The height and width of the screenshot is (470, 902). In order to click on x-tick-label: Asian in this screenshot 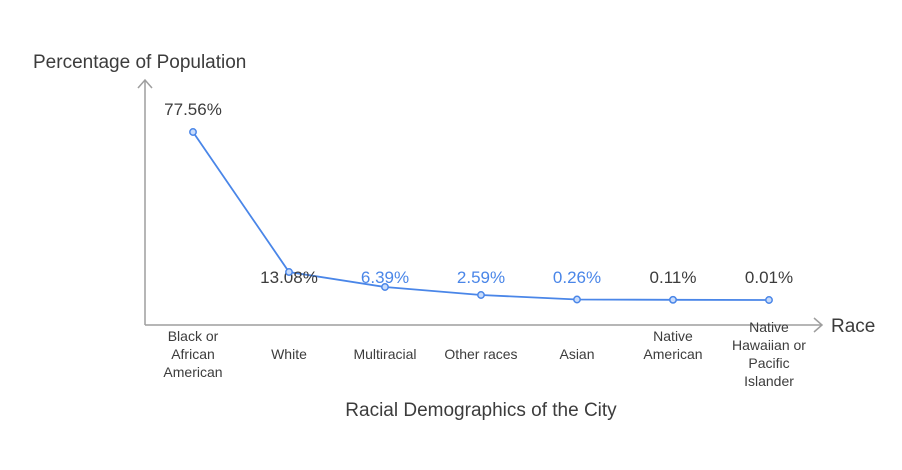, I will do `click(576, 354)`.